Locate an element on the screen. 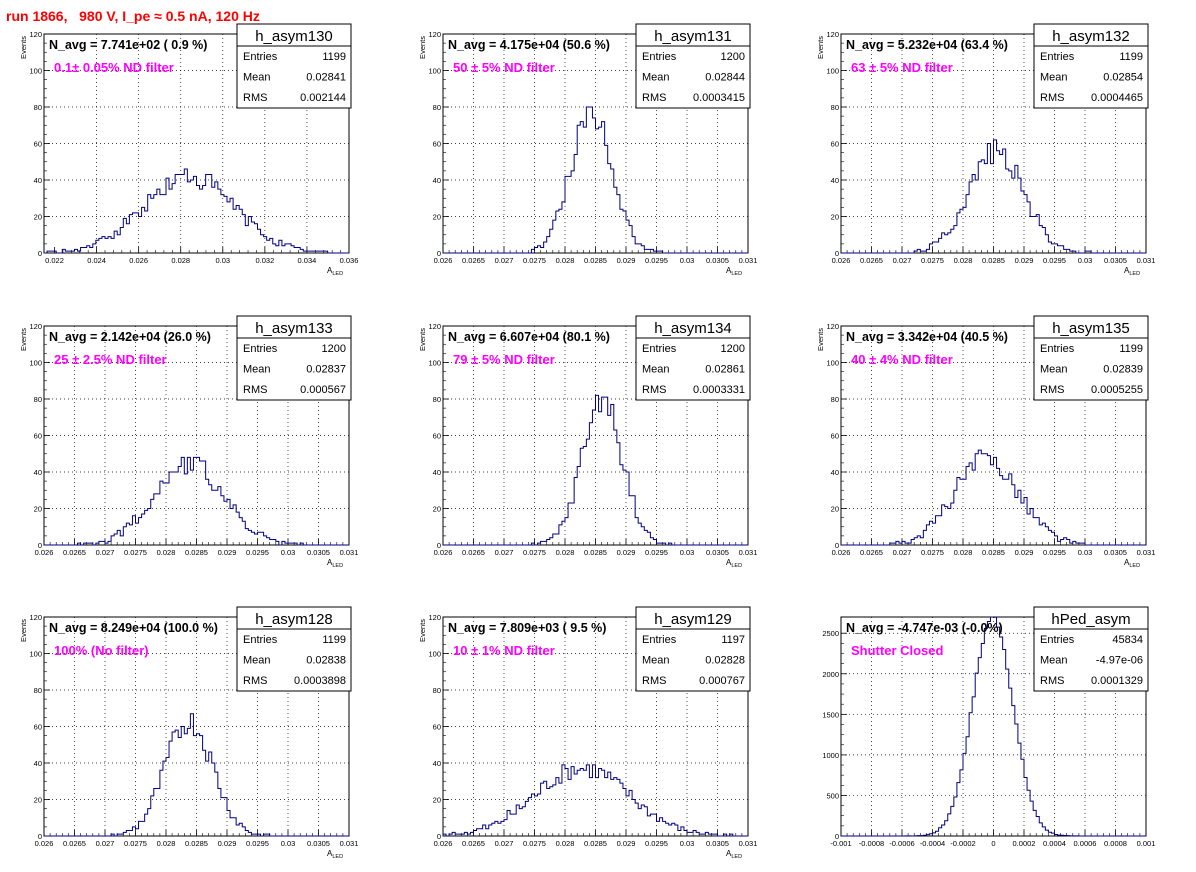 This screenshot has height=872, width=1196. histogram-h_asym133 is located at coordinates (196, 501).